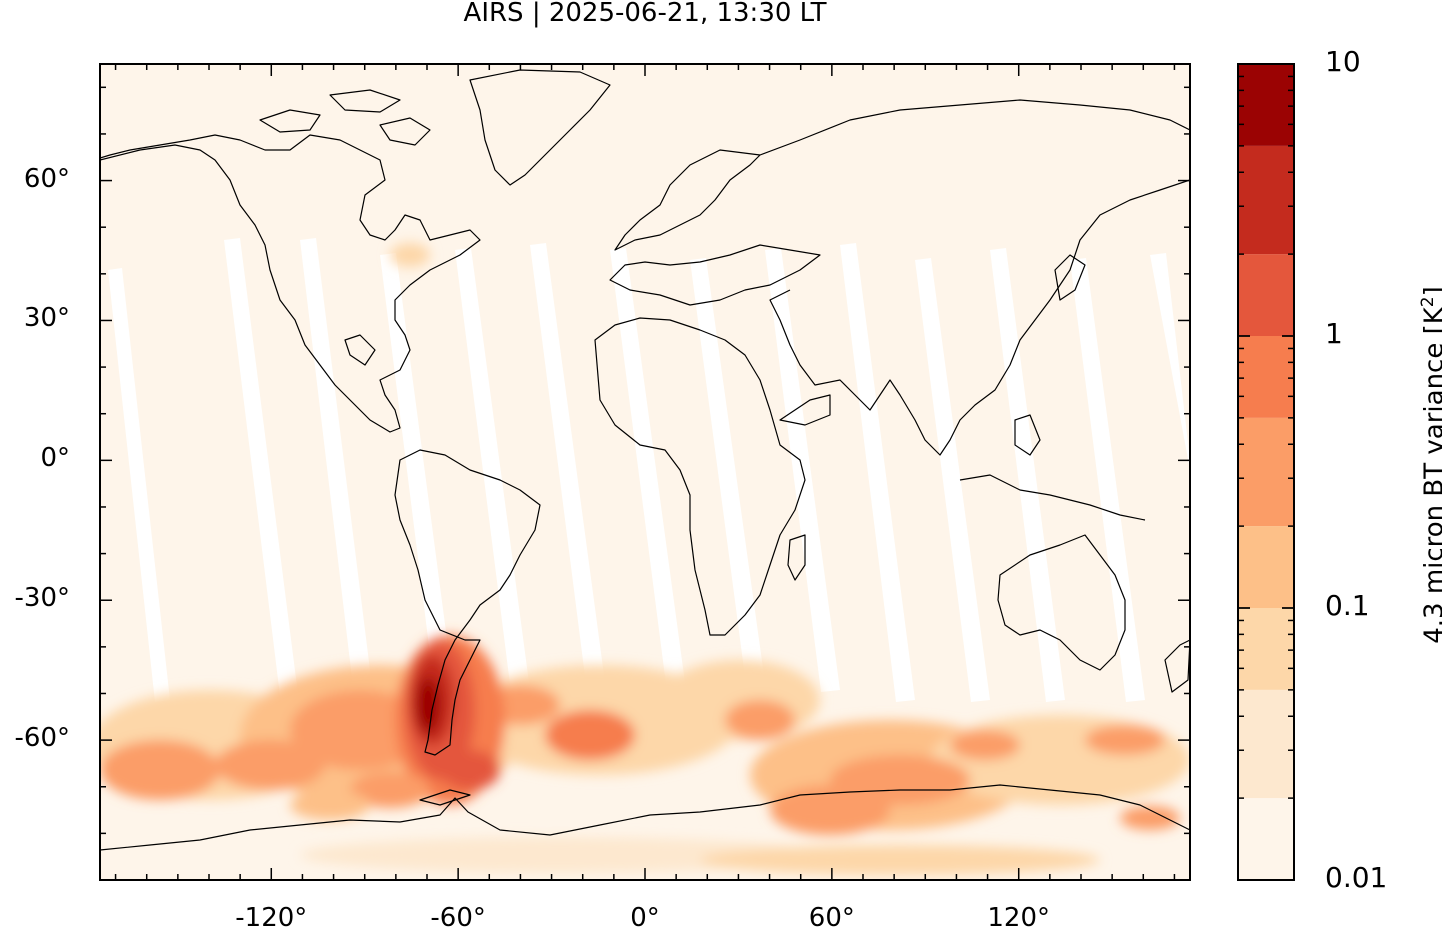 Image resolution: width=1442 pixels, height=933 pixels. Describe the element at coordinates (1430, 465) in the screenshot. I see `colorbar-title: 4.3 micron BT variance [K2]` at that location.